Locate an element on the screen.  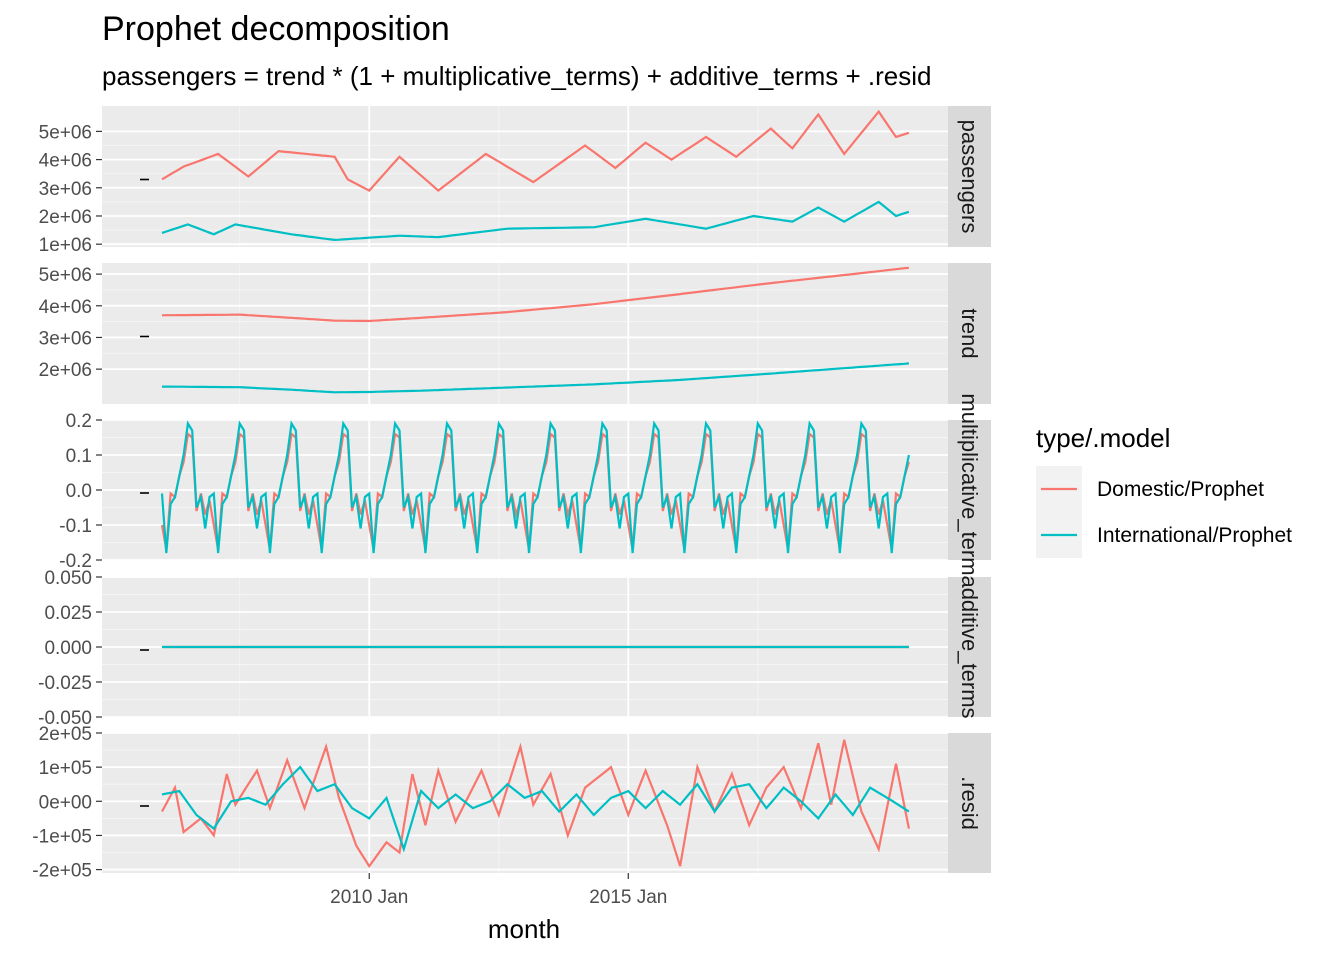
chart-title: Prophet decomposition is located at coordinates (276, 29).